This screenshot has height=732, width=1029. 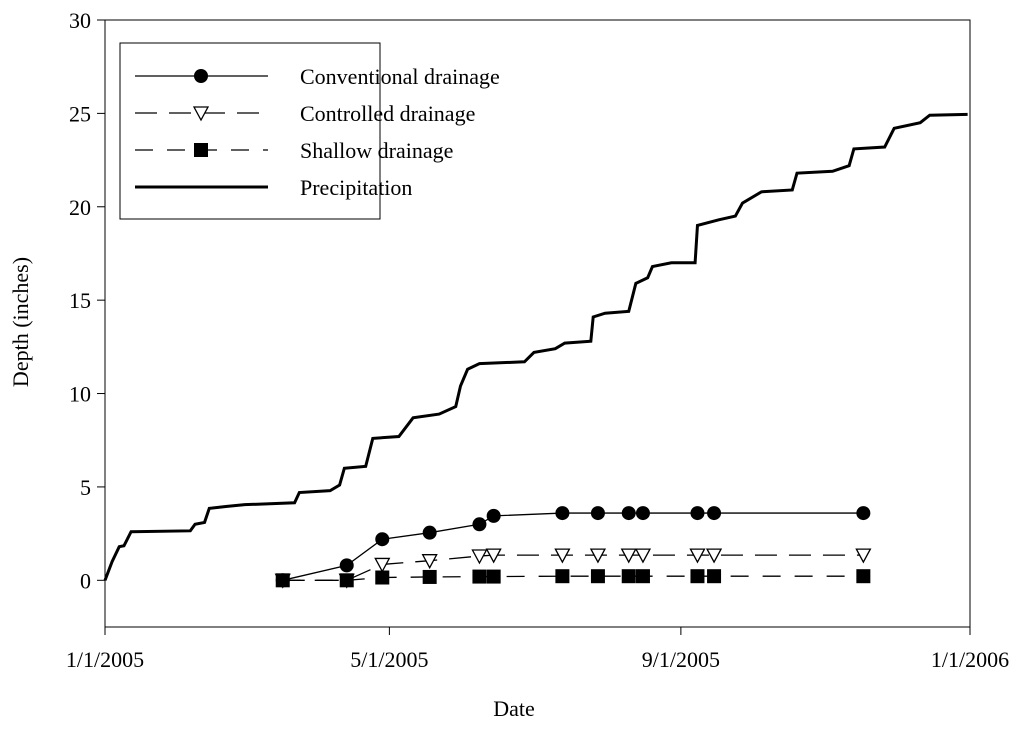 I want to click on y-axis-title: Depth (inches), so click(x=20, y=322).